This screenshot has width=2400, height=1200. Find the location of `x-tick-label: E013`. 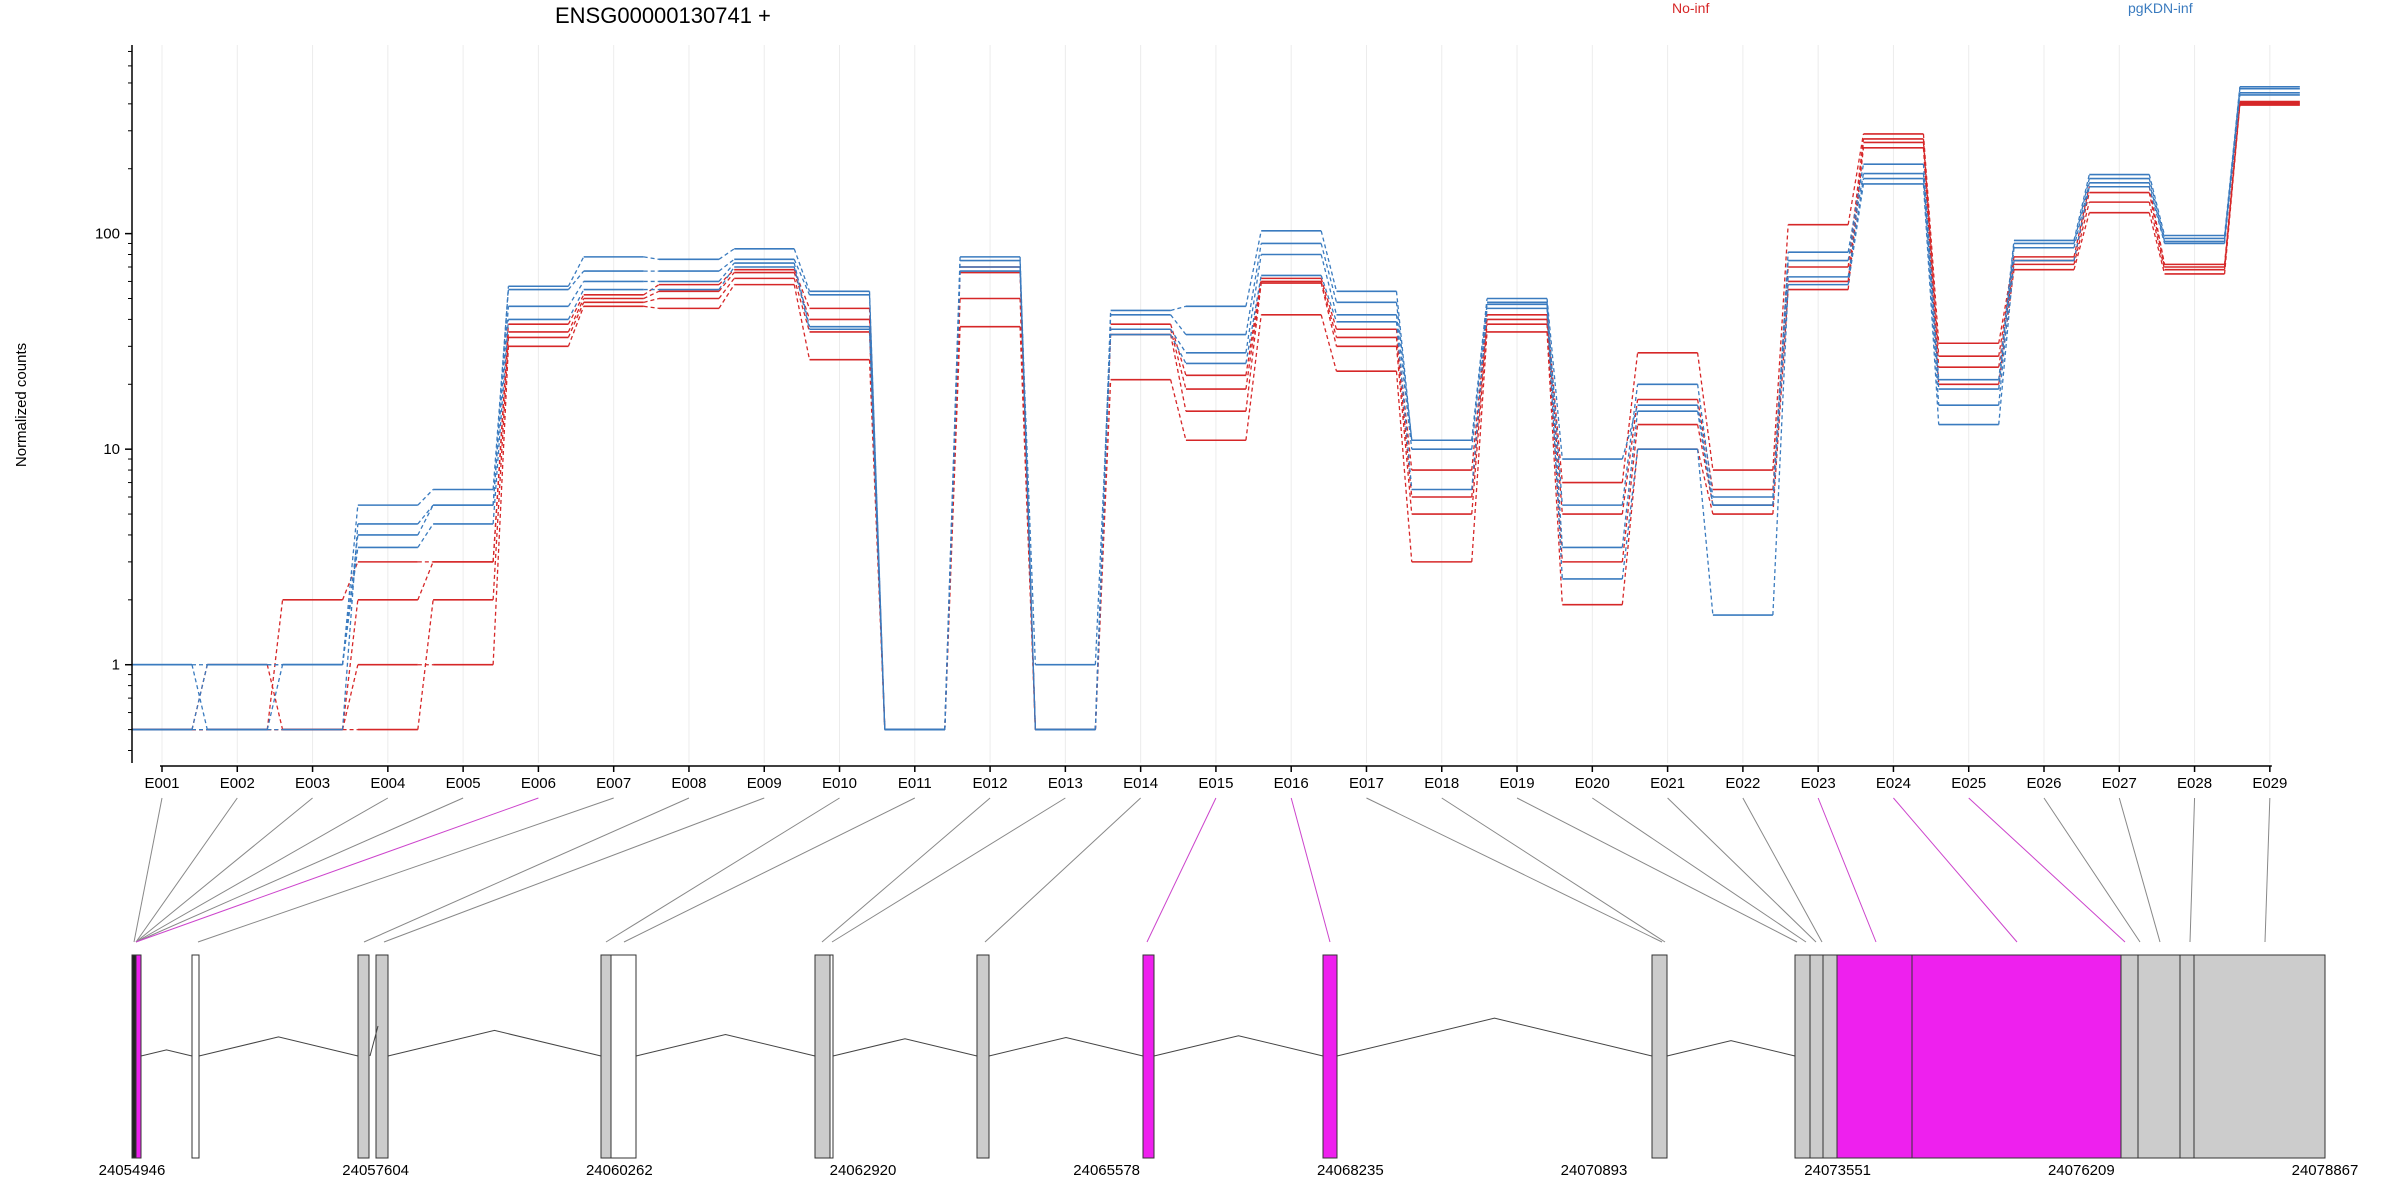

x-tick-label: E013 is located at coordinates (1065, 783).